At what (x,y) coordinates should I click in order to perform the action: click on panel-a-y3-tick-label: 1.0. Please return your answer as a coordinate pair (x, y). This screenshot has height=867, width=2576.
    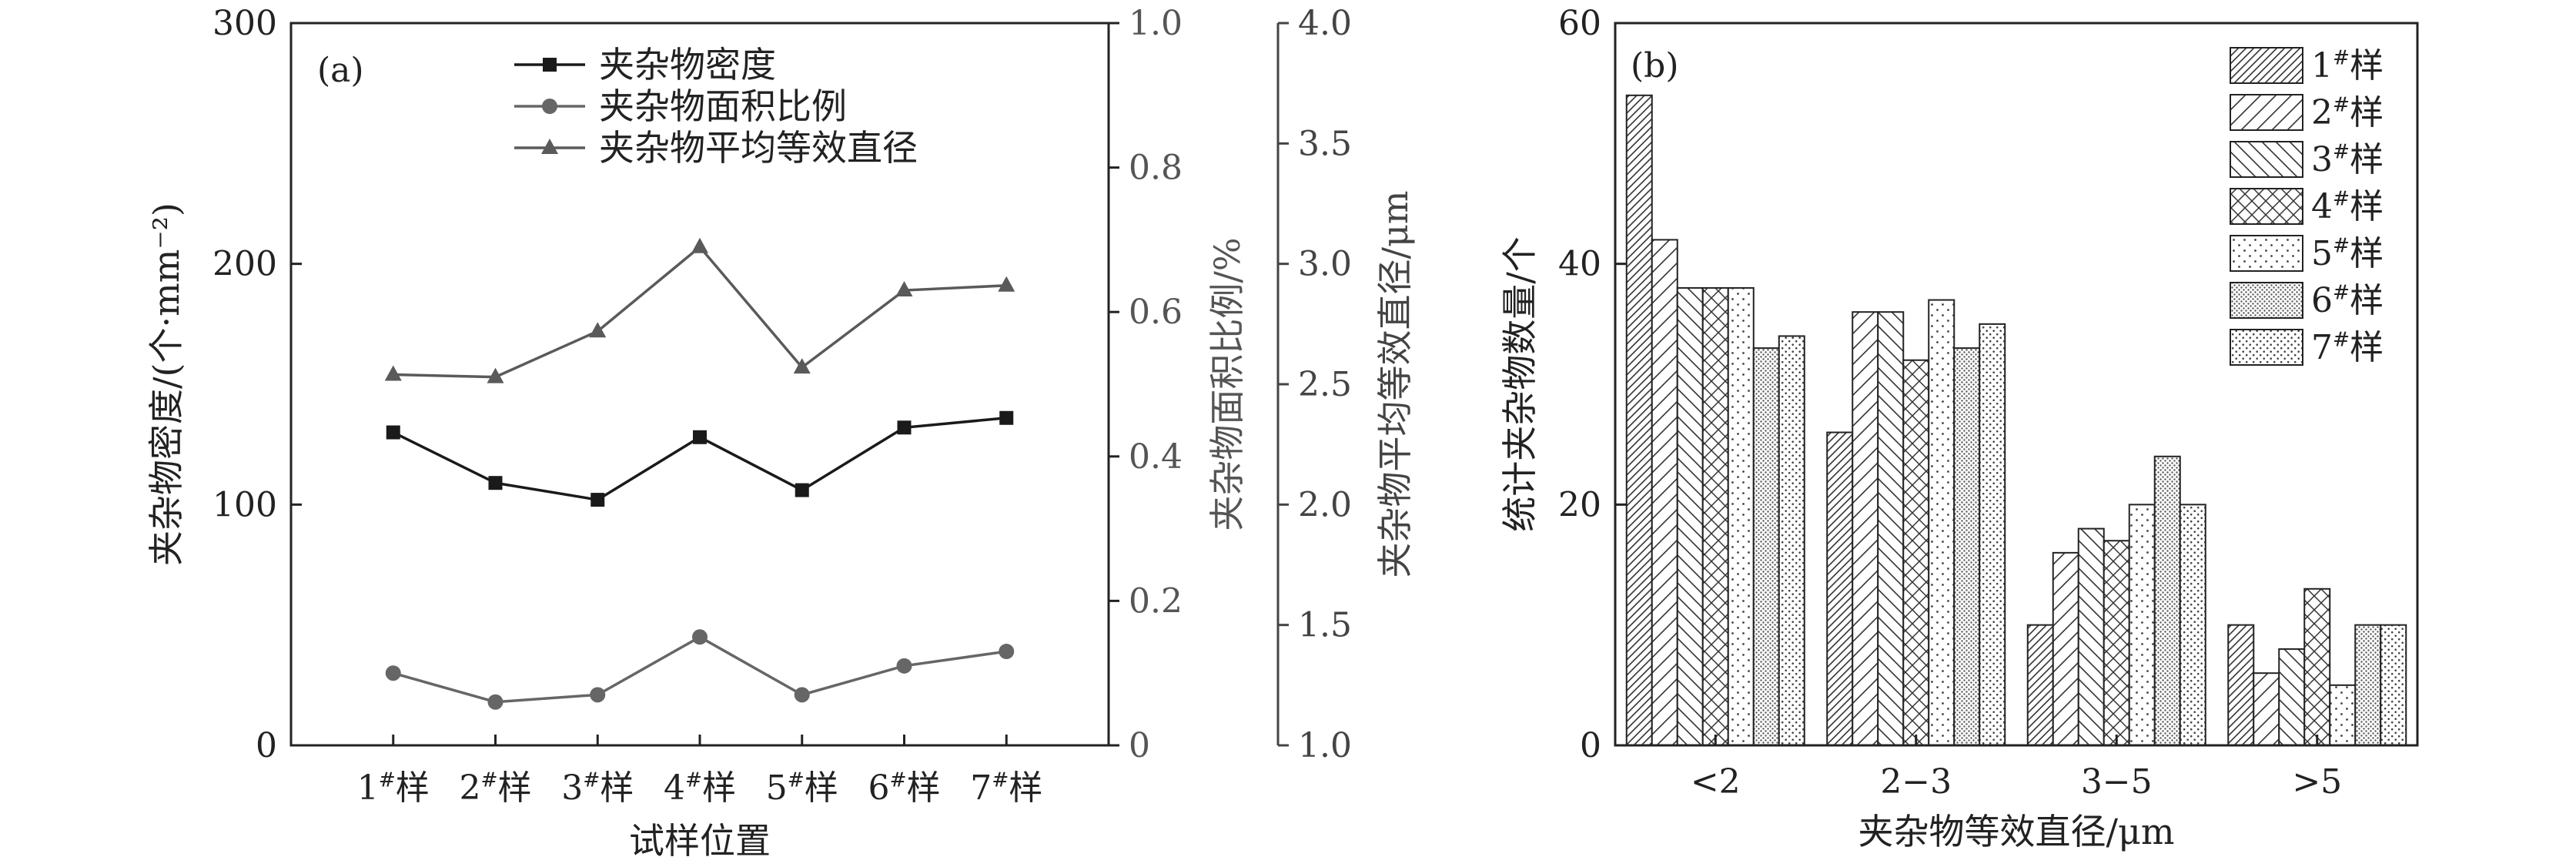
    Looking at the image, I should click on (1325, 745).